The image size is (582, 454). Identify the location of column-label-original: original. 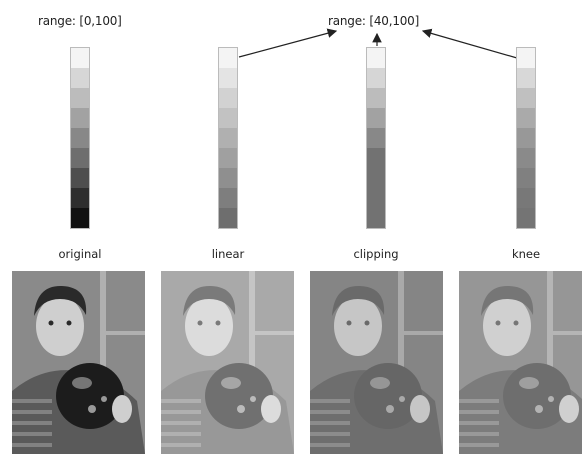
(80, 254).